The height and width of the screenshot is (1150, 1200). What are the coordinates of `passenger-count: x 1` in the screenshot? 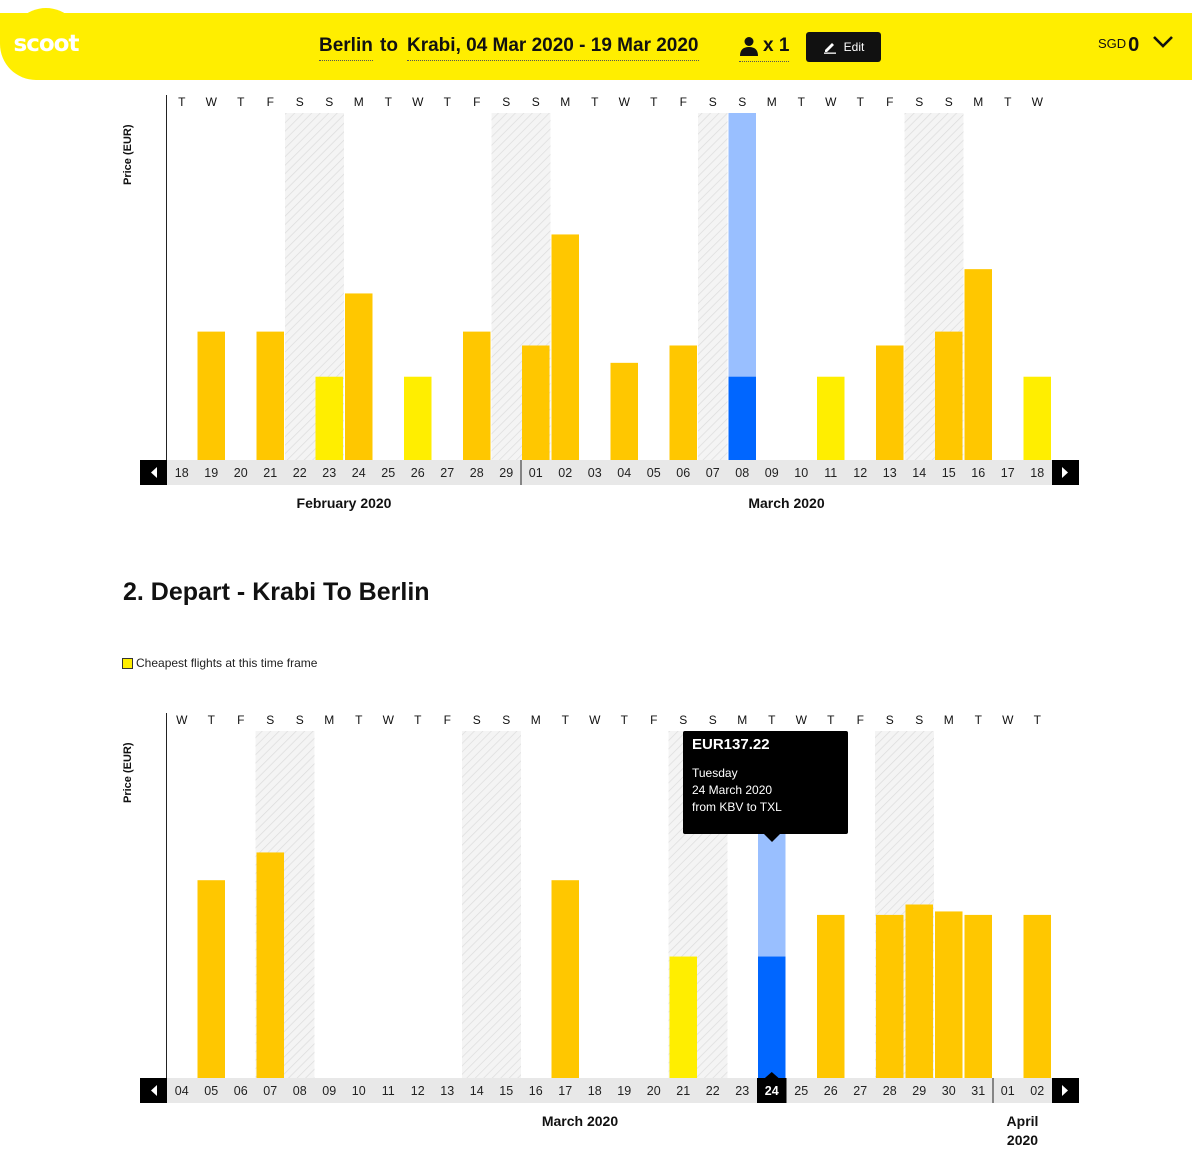 It's located at (764, 46).